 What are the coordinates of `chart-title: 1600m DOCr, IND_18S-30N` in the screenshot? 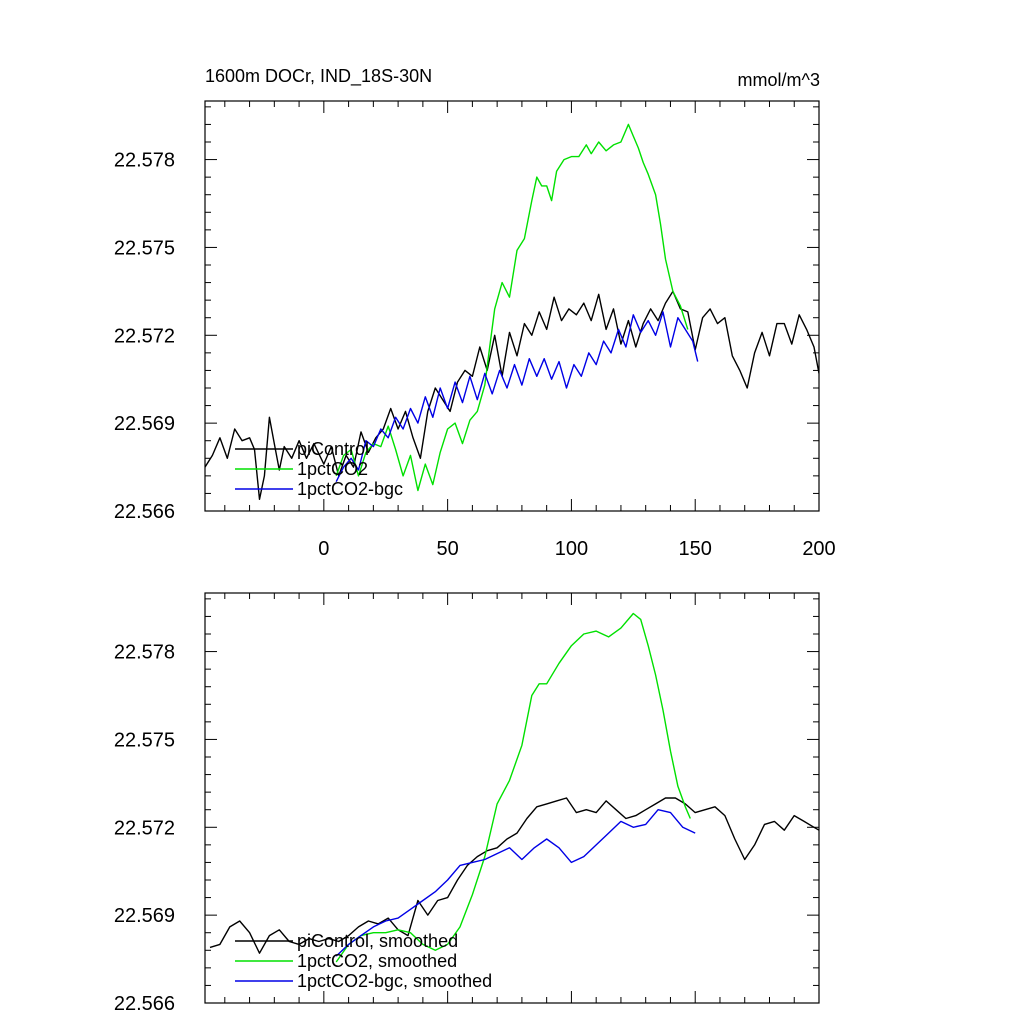 It's located at (318, 76).